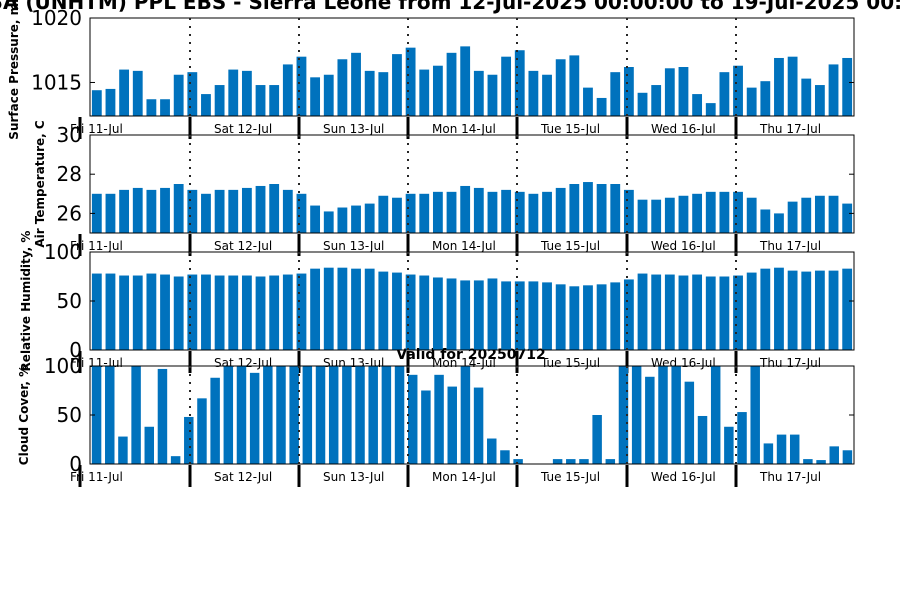 This screenshot has height=600, width=900. What do you see at coordinates (464, 129) in the screenshot?
I see `x-tick-label: Mon 14-Jul` at bounding box center [464, 129].